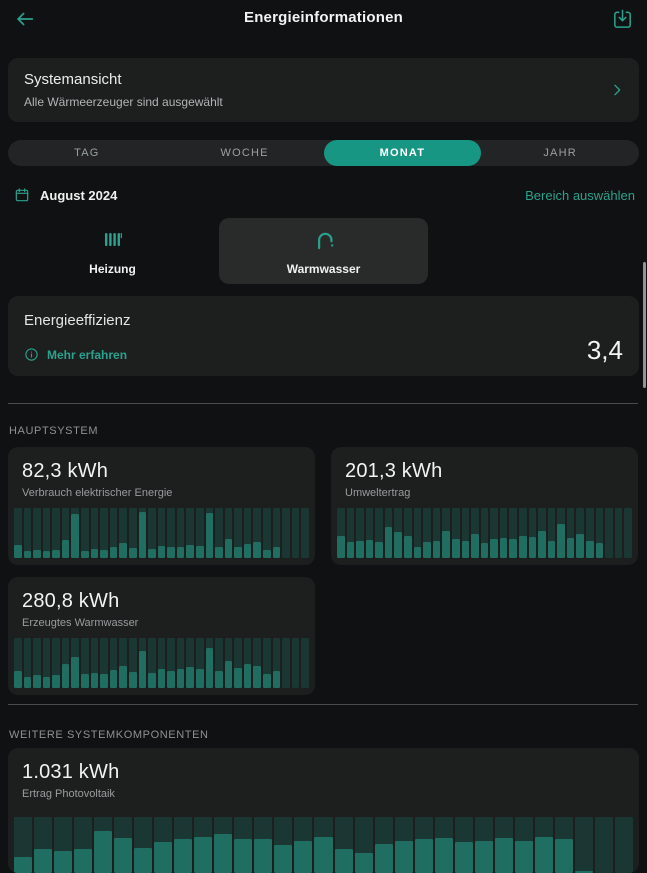 The width and height of the screenshot is (647, 873). What do you see at coordinates (402, 153) in the screenshot?
I see `tab-monat: MONAT` at bounding box center [402, 153].